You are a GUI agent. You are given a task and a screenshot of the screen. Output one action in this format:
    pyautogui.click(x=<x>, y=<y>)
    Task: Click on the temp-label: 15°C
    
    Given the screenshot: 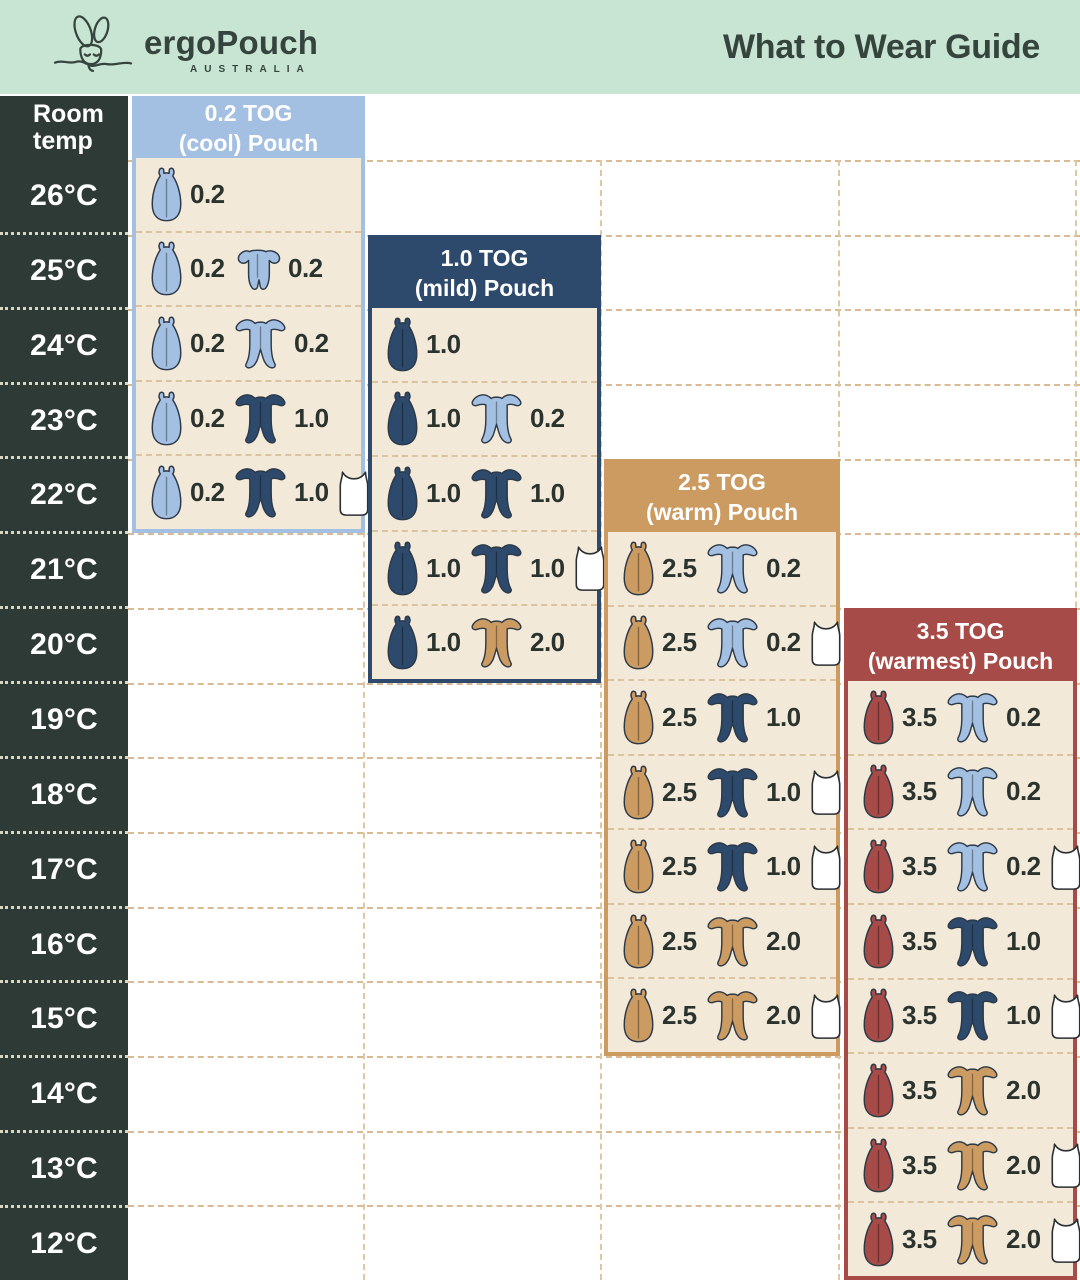 What is the action you would take?
    pyautogui.click(x=64, y=1017)
    